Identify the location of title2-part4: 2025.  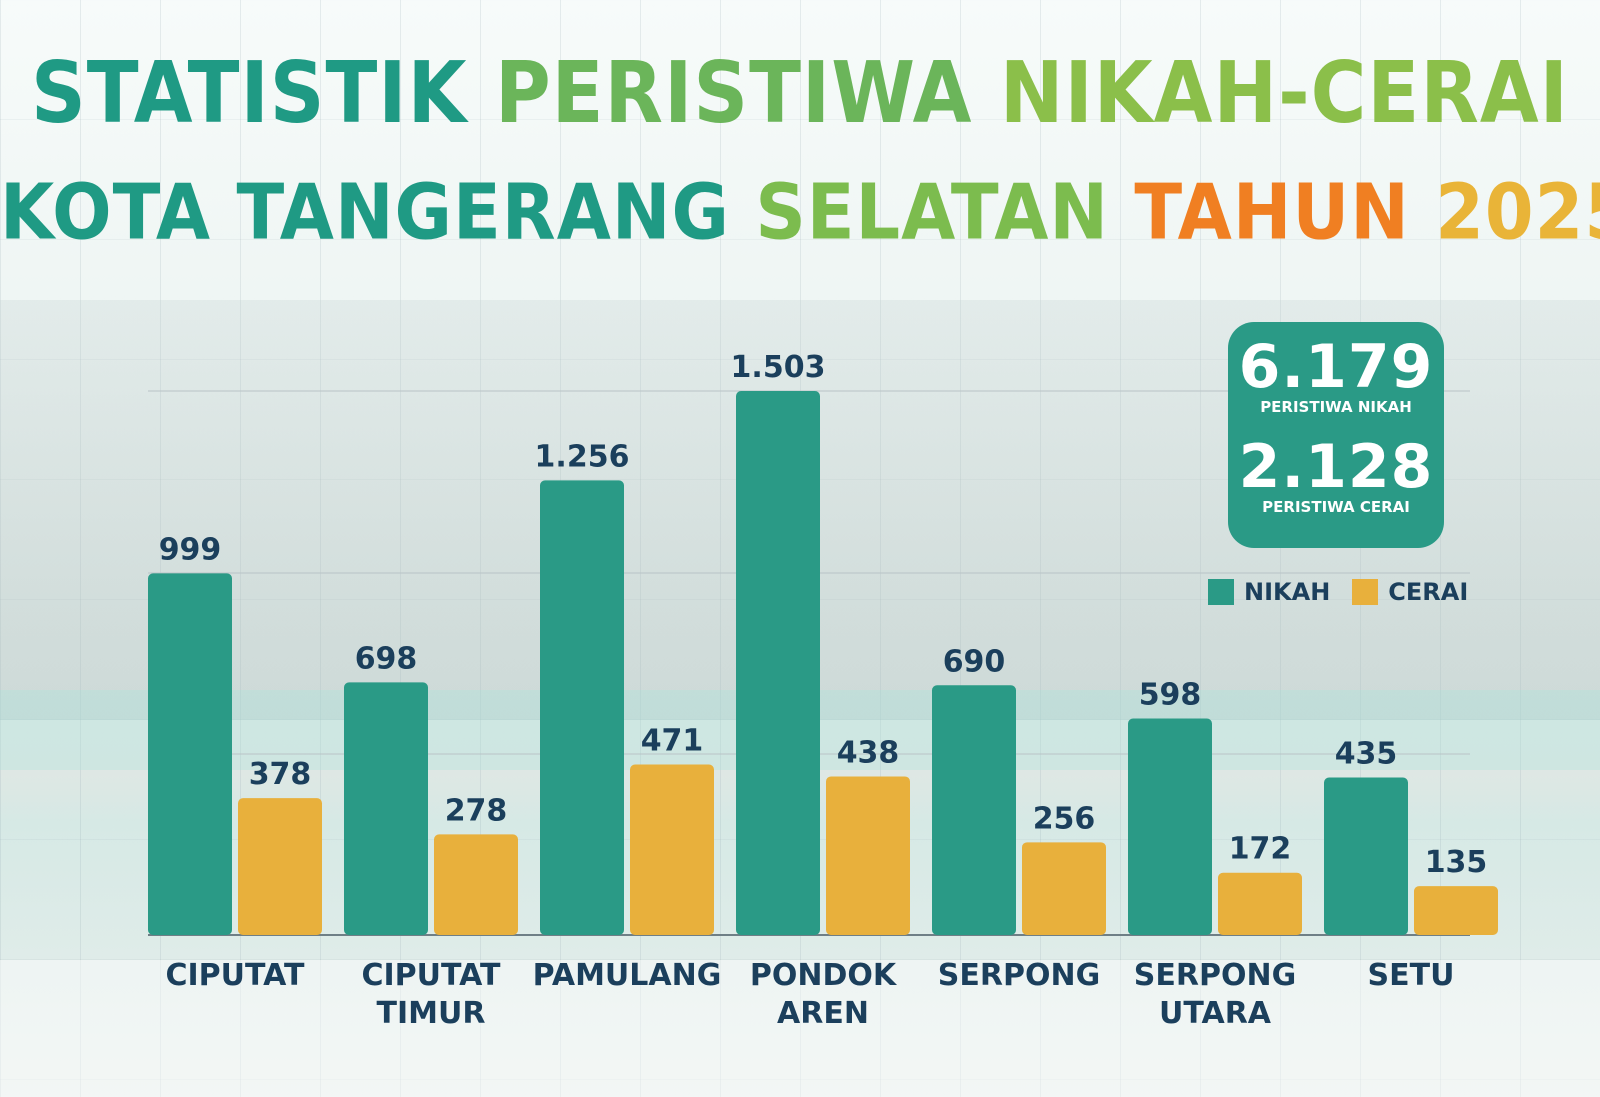
(1517, 212).